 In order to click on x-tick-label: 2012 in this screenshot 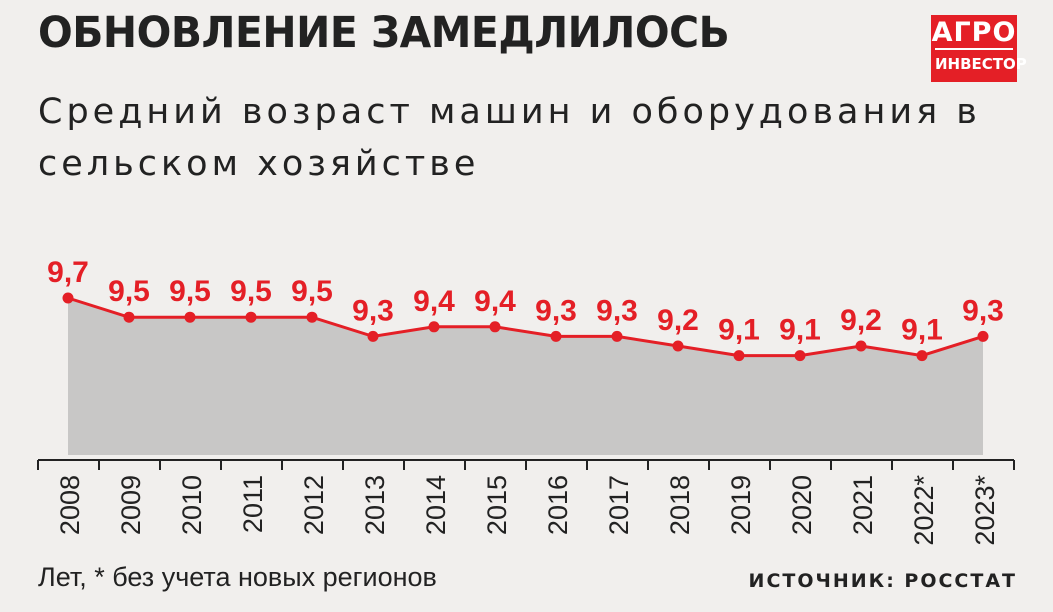, I will do `click(314, 505)`.